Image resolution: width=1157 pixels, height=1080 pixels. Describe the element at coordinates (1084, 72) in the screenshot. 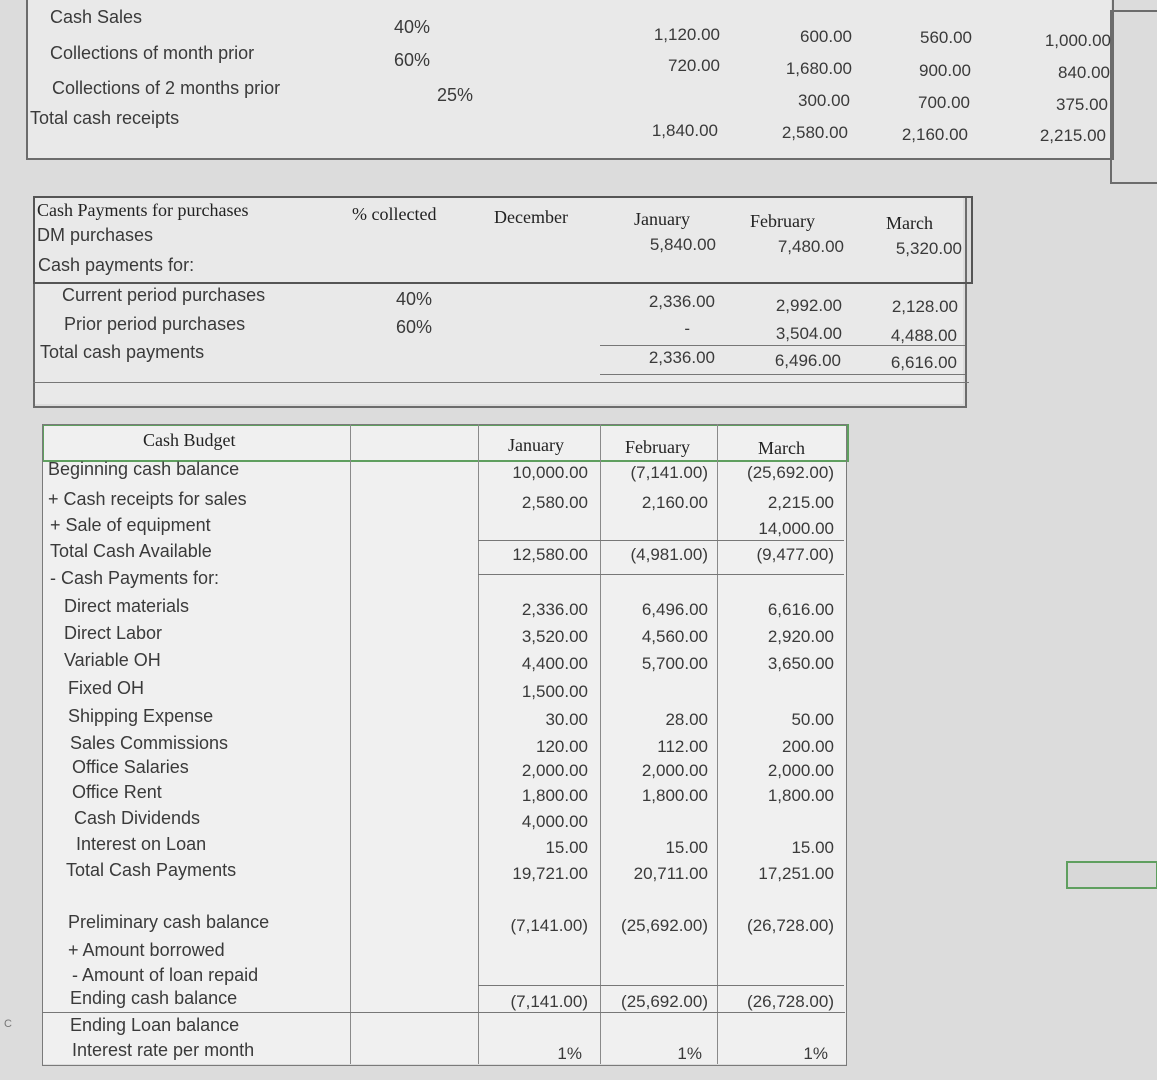

I see `receipts-value: 840.00` at that location.